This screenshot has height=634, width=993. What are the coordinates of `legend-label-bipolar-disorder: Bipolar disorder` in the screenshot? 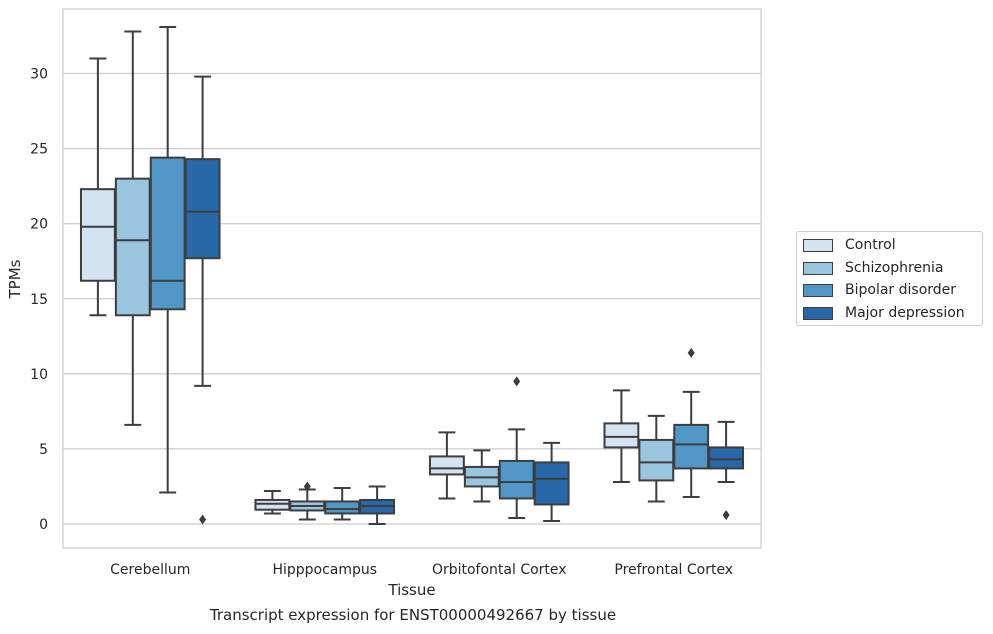 It's located at (901, 290).